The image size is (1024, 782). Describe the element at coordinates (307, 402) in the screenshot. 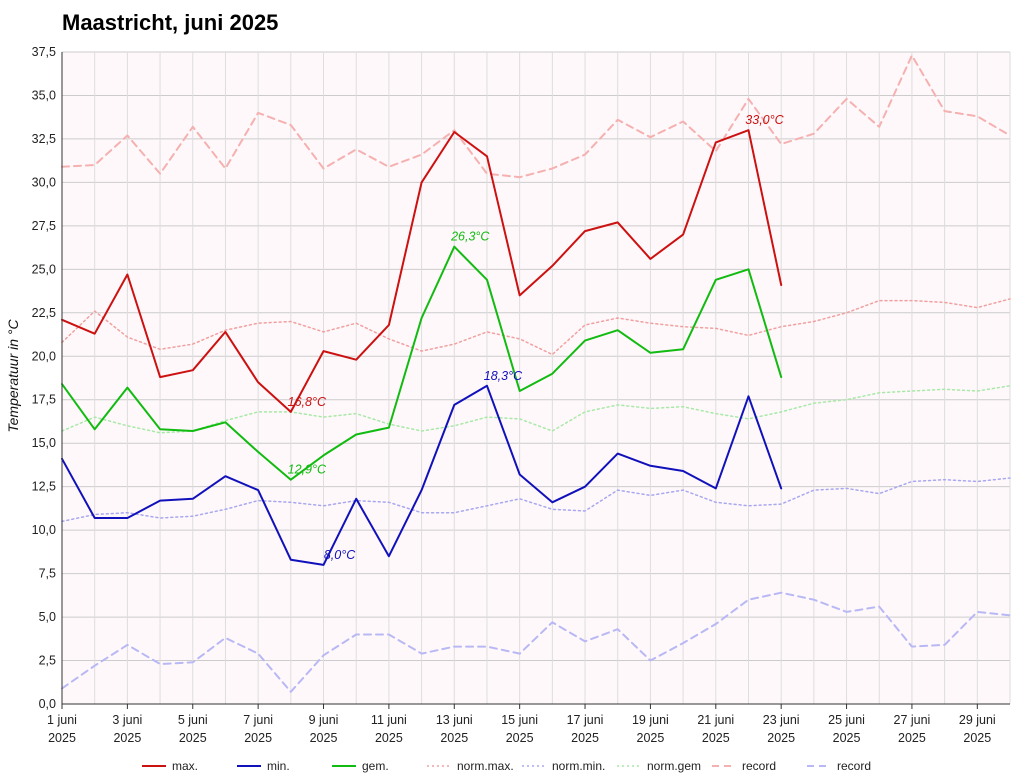

I see `annotation-label: 16,8°C` at that location.